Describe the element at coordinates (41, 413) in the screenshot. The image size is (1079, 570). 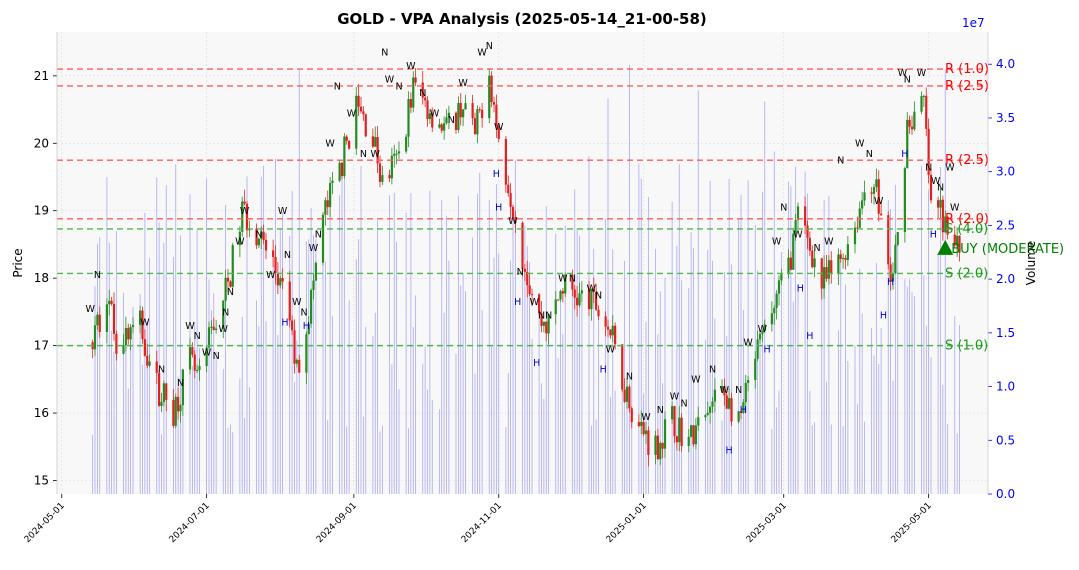
I see `y-tick-label: 16` at that location.